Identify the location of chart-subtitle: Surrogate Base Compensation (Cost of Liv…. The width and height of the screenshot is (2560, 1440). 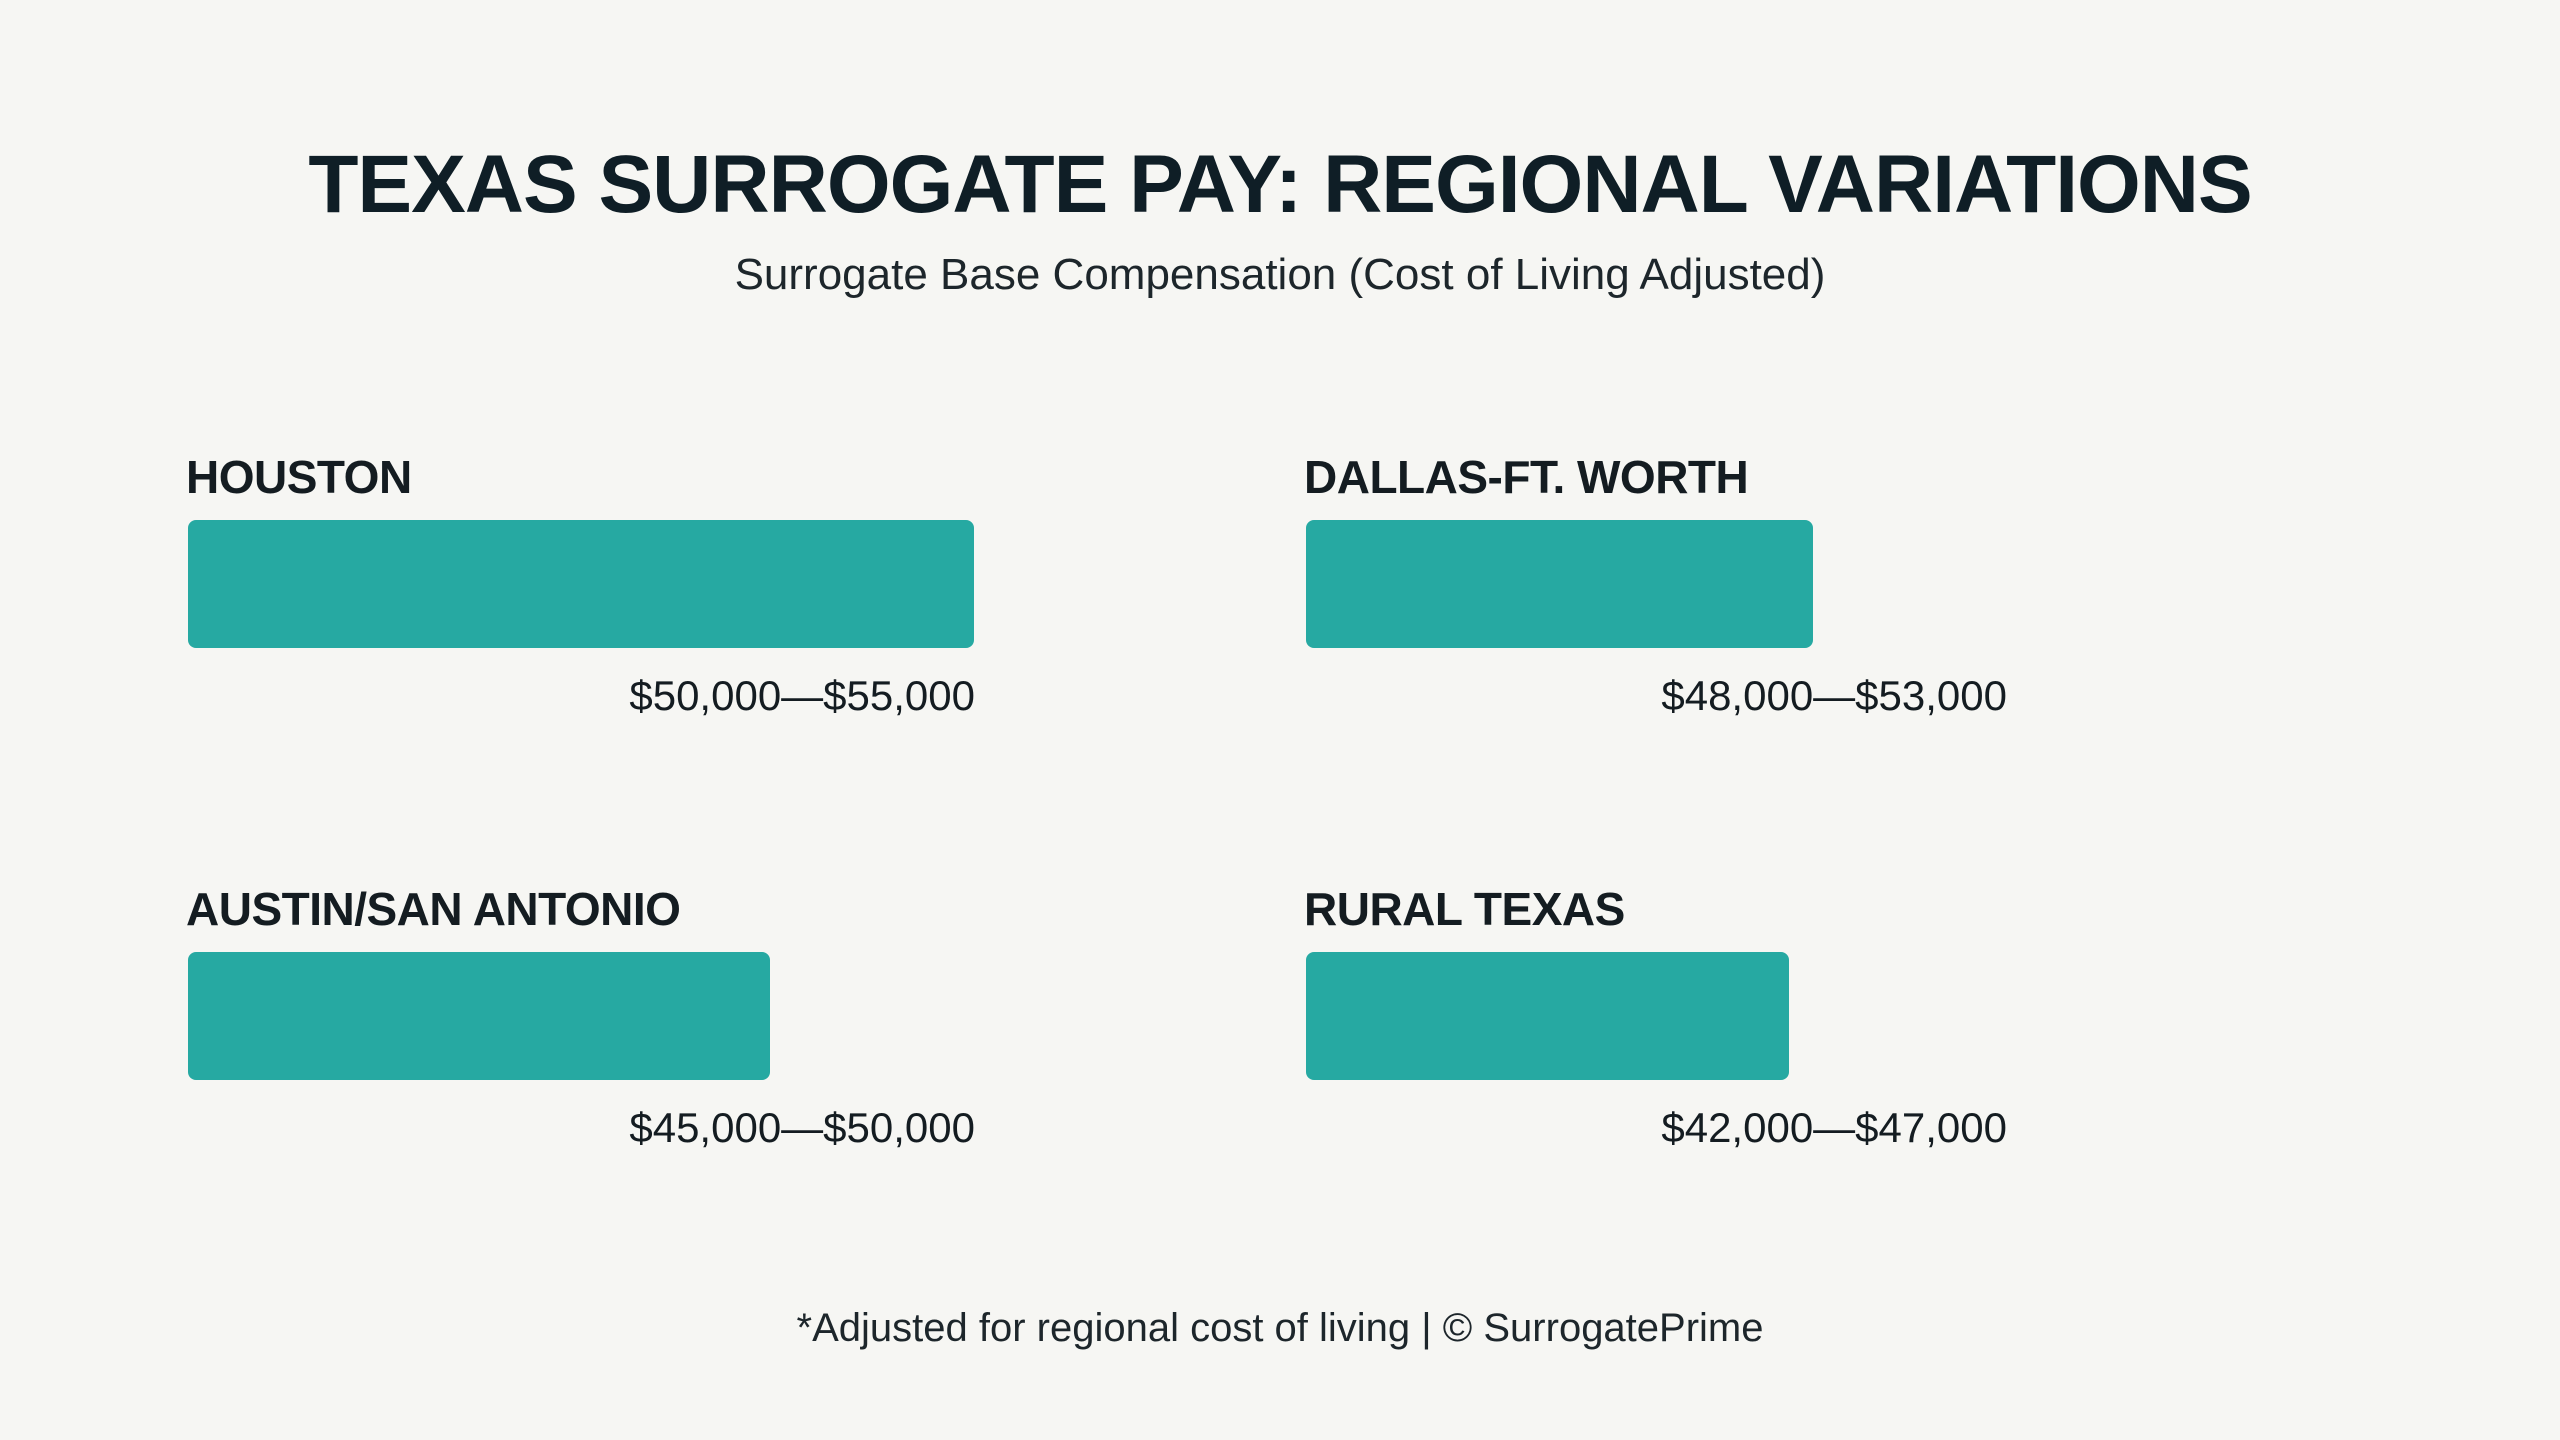
(1280, 274).